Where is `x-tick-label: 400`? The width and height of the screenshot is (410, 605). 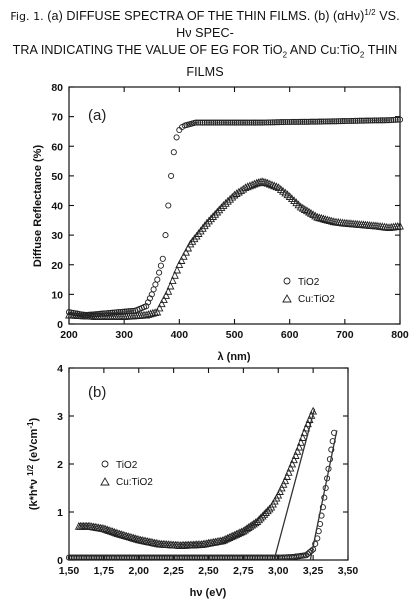
x-tick-label: 400 is located at coordinates (180, 335).